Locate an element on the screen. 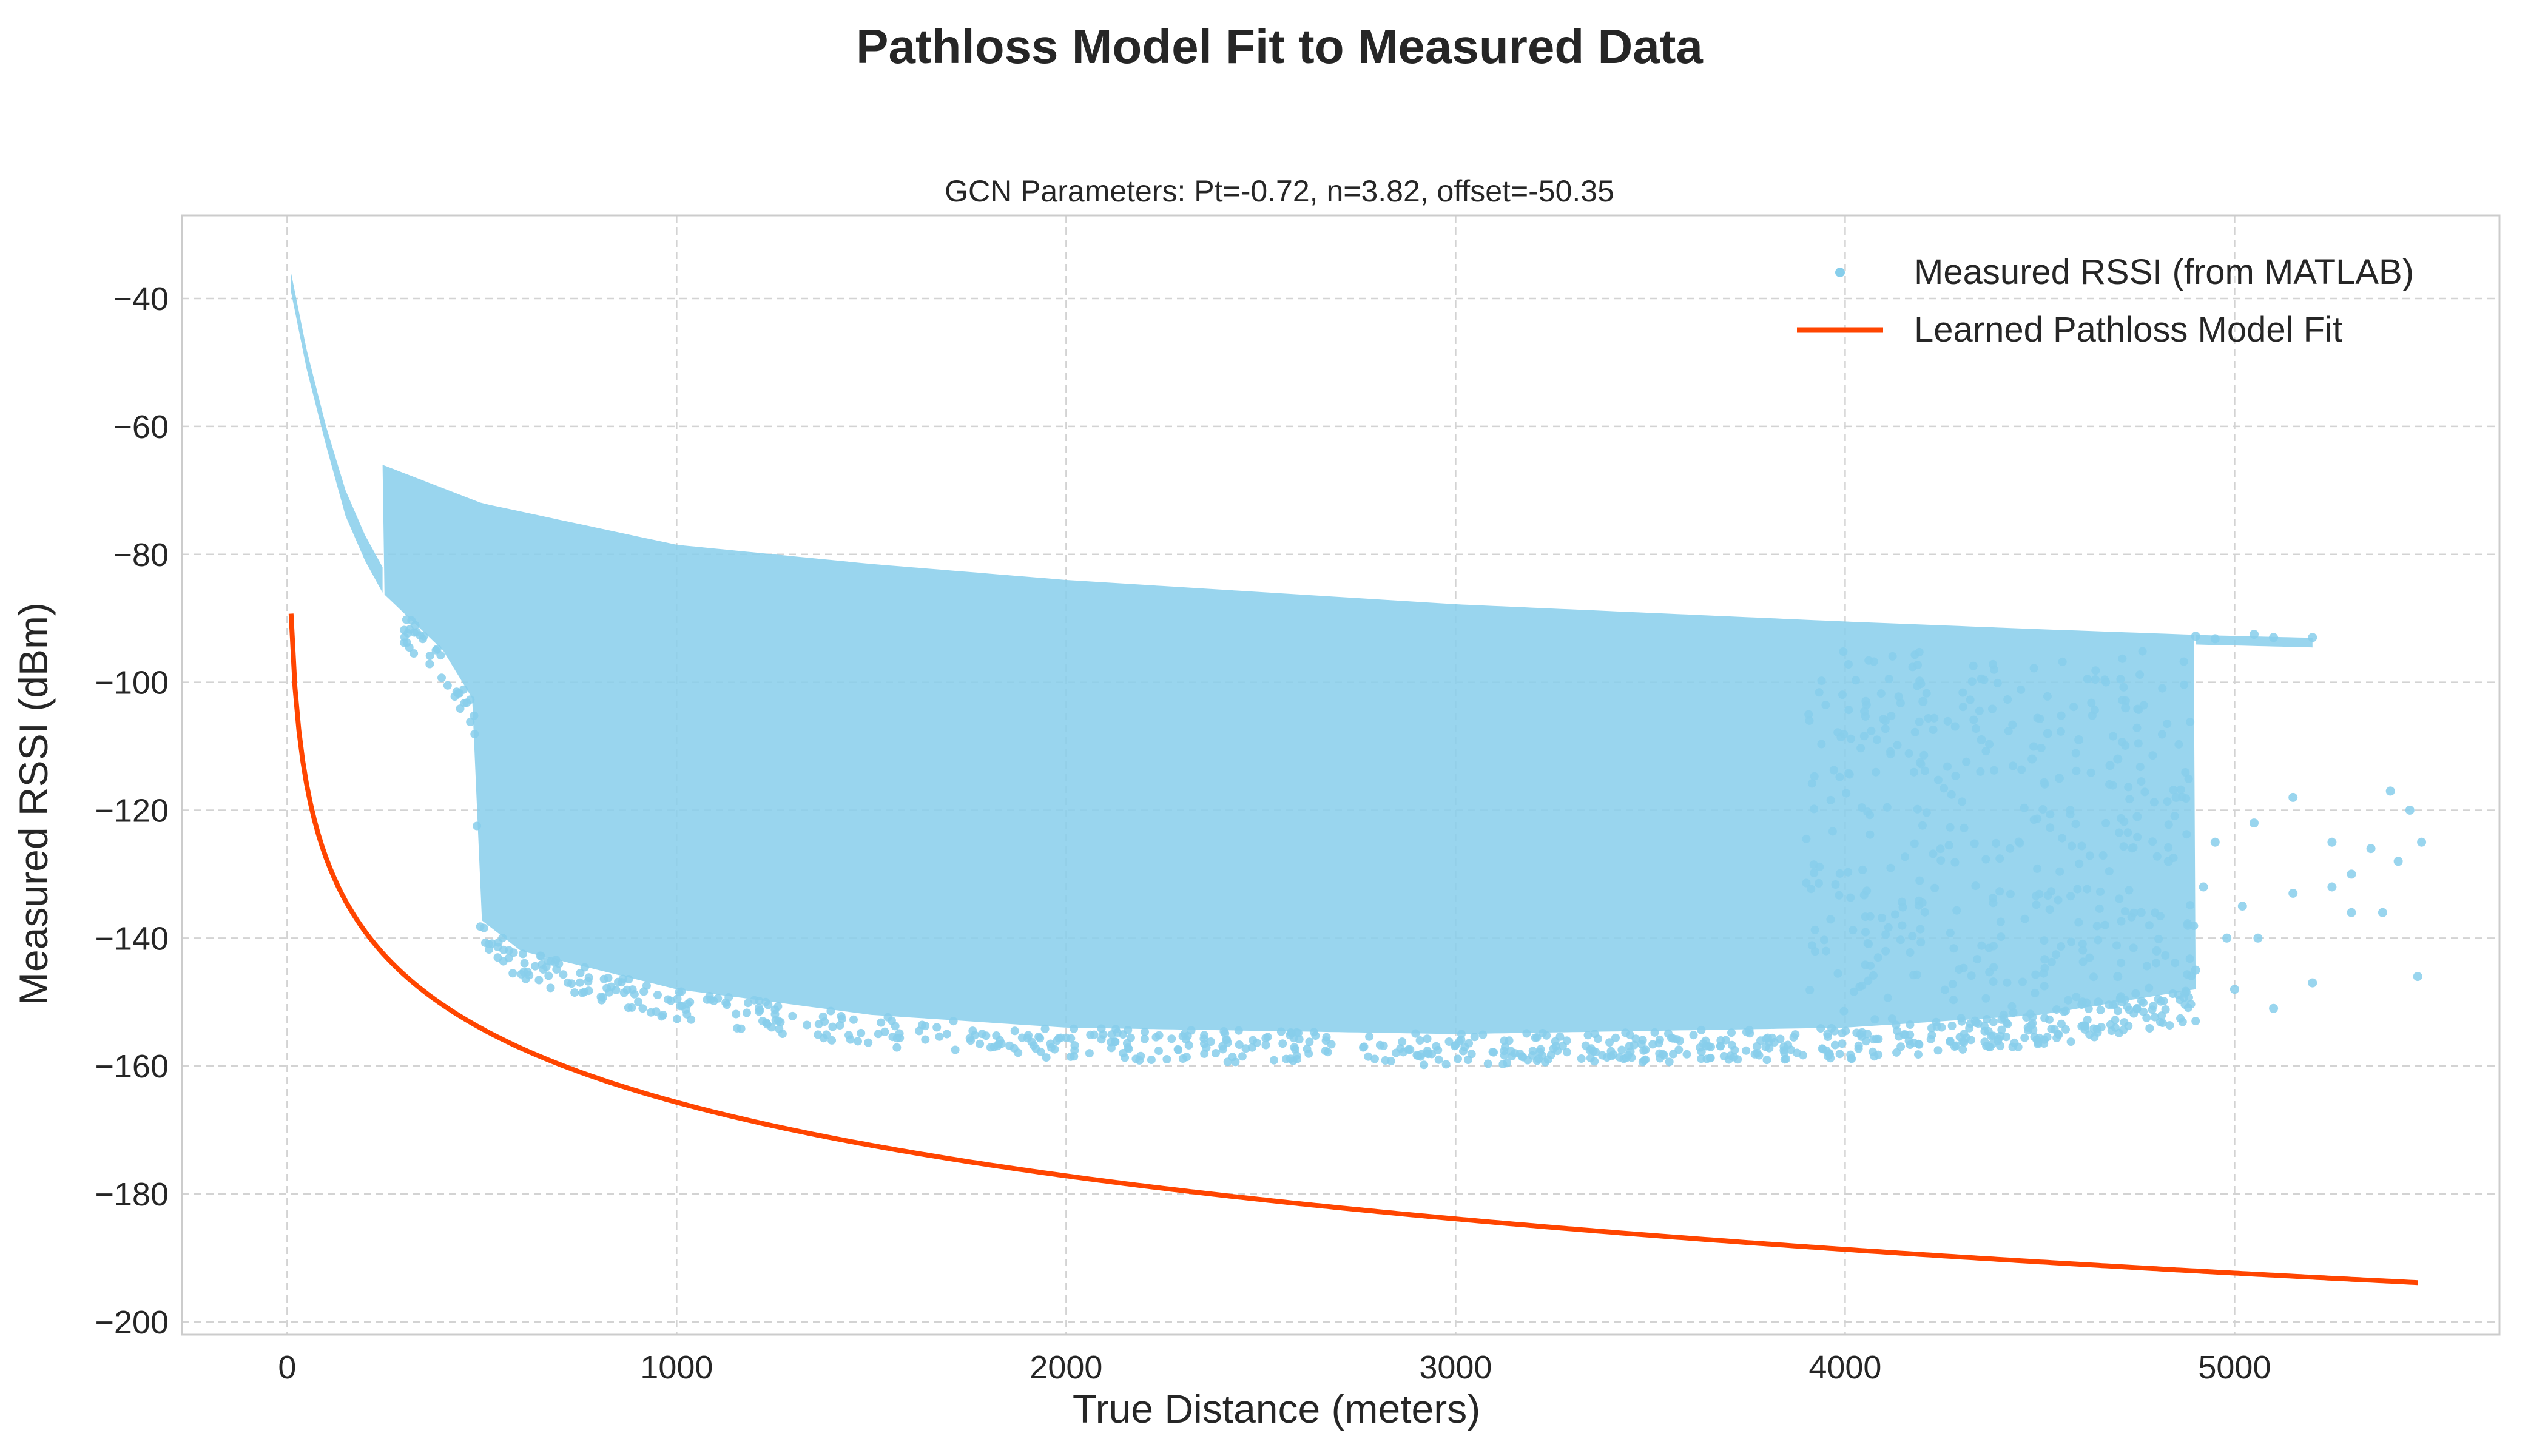 Image resolution: width=2548 pixels, height=1456 pixels. x-axis-ticks: 0 1000 2000 3000 4000 5000 is located at coordinates (1274, 1367).